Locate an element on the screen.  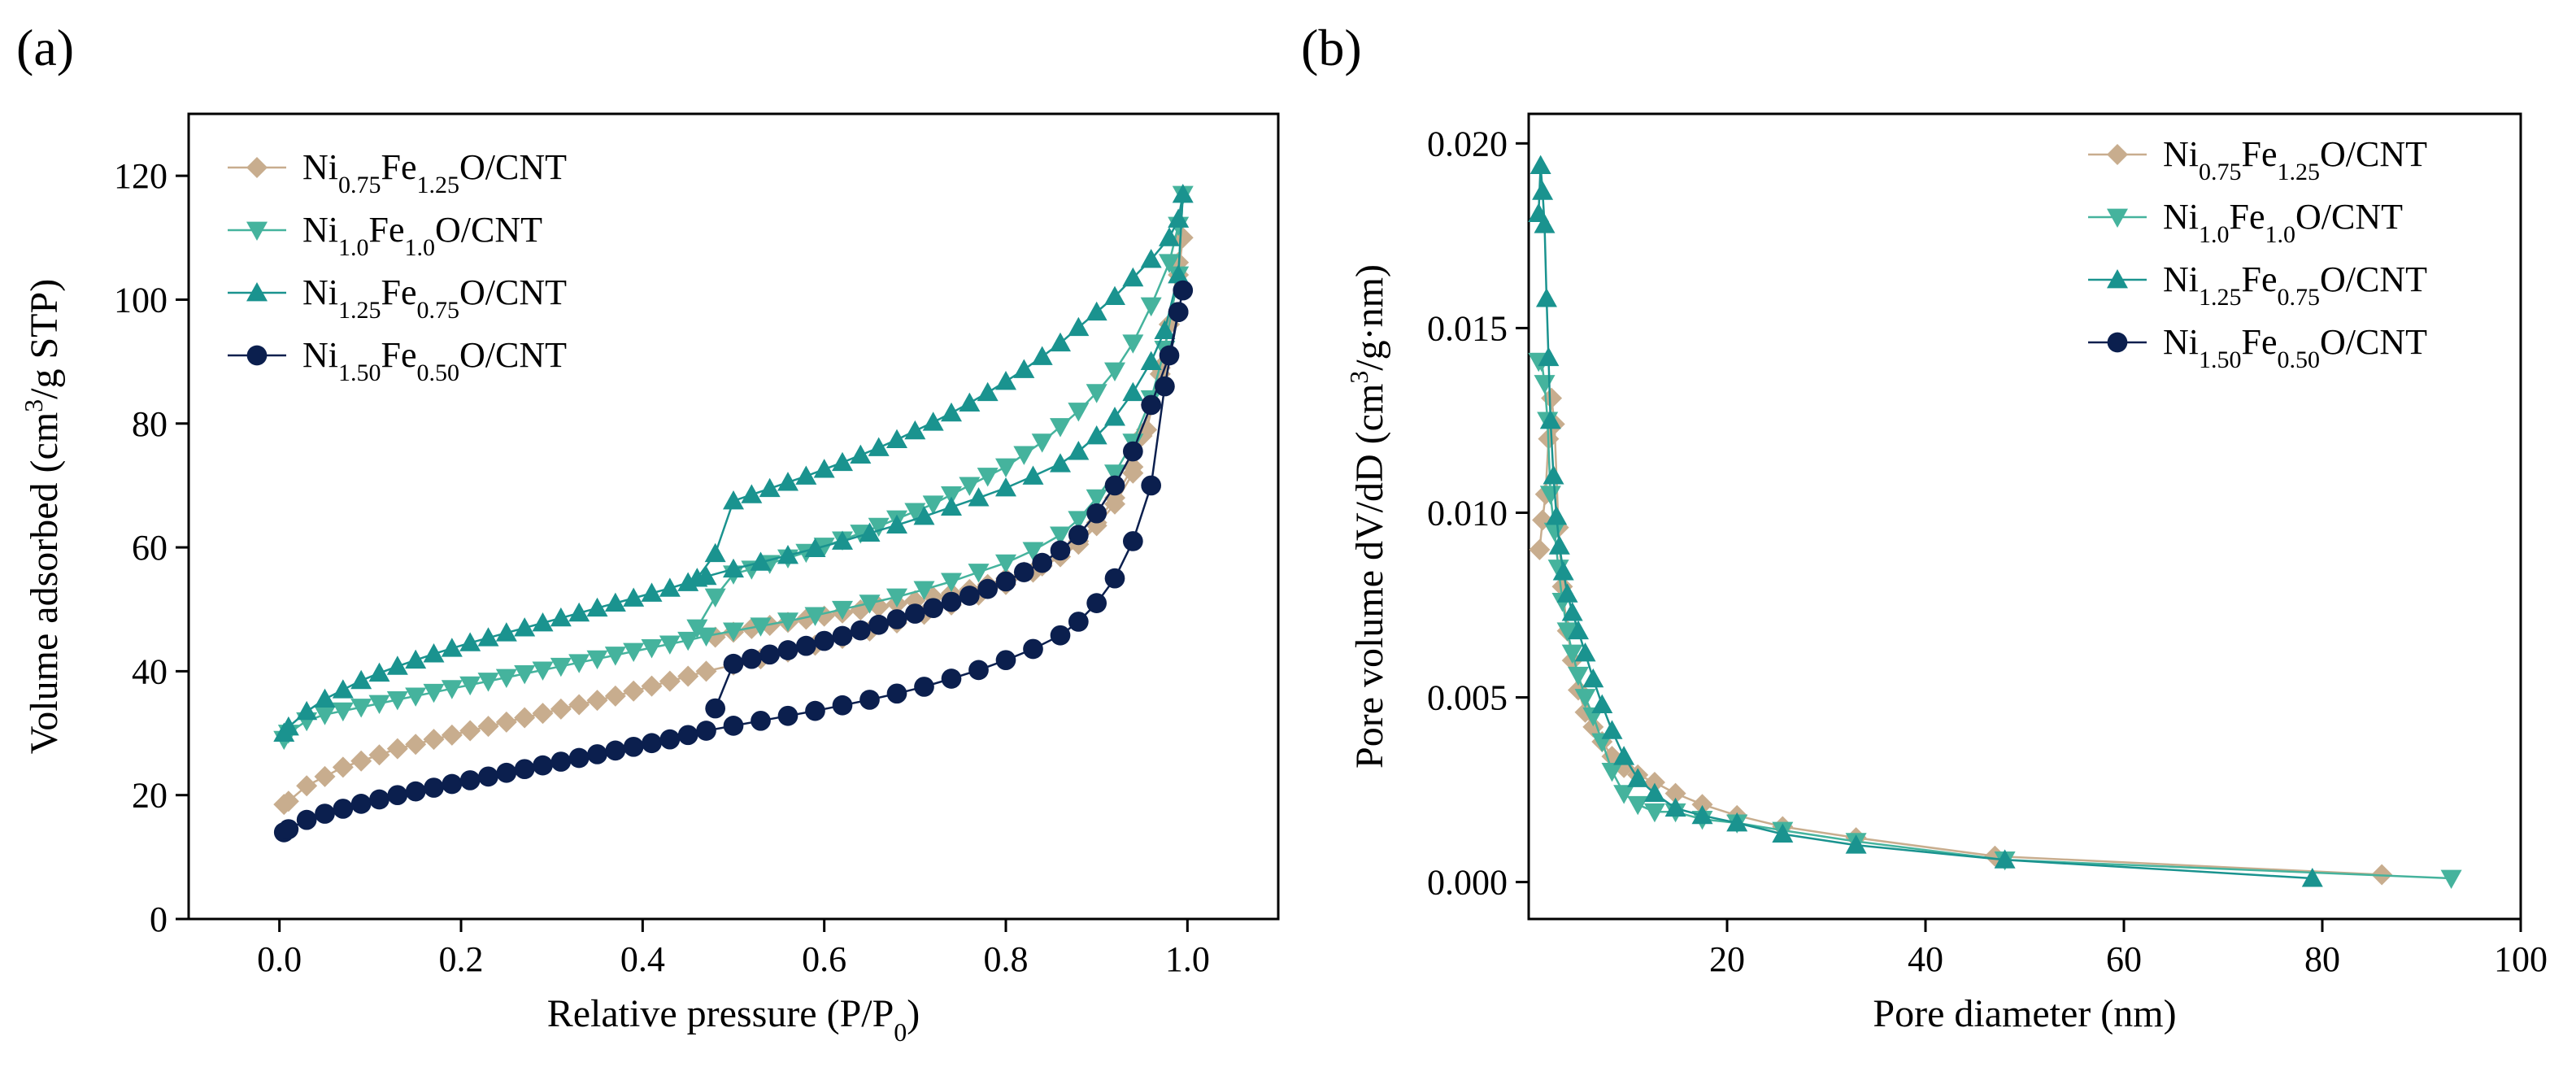
x-tick-label: 0.8 is located at coordinates (1007, 959).